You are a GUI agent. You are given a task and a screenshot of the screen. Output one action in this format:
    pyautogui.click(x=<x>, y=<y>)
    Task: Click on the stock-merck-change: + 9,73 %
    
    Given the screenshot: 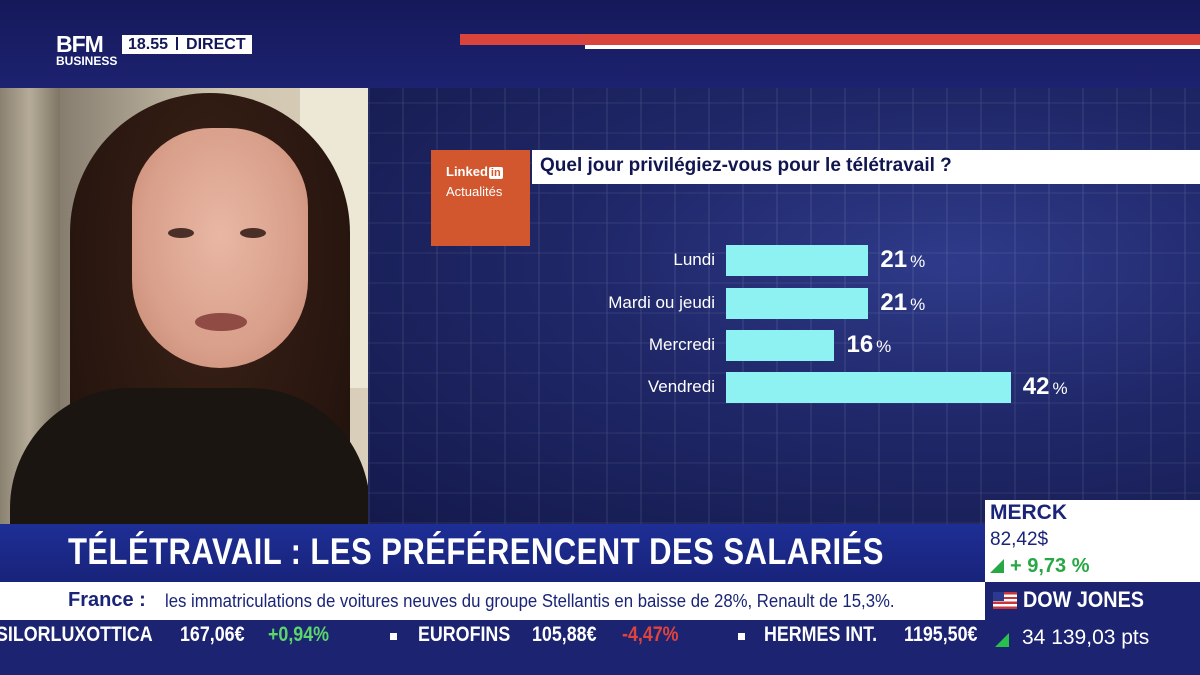 What is the action you would take?
    pyautogui.click(x=1040, y=566)
    